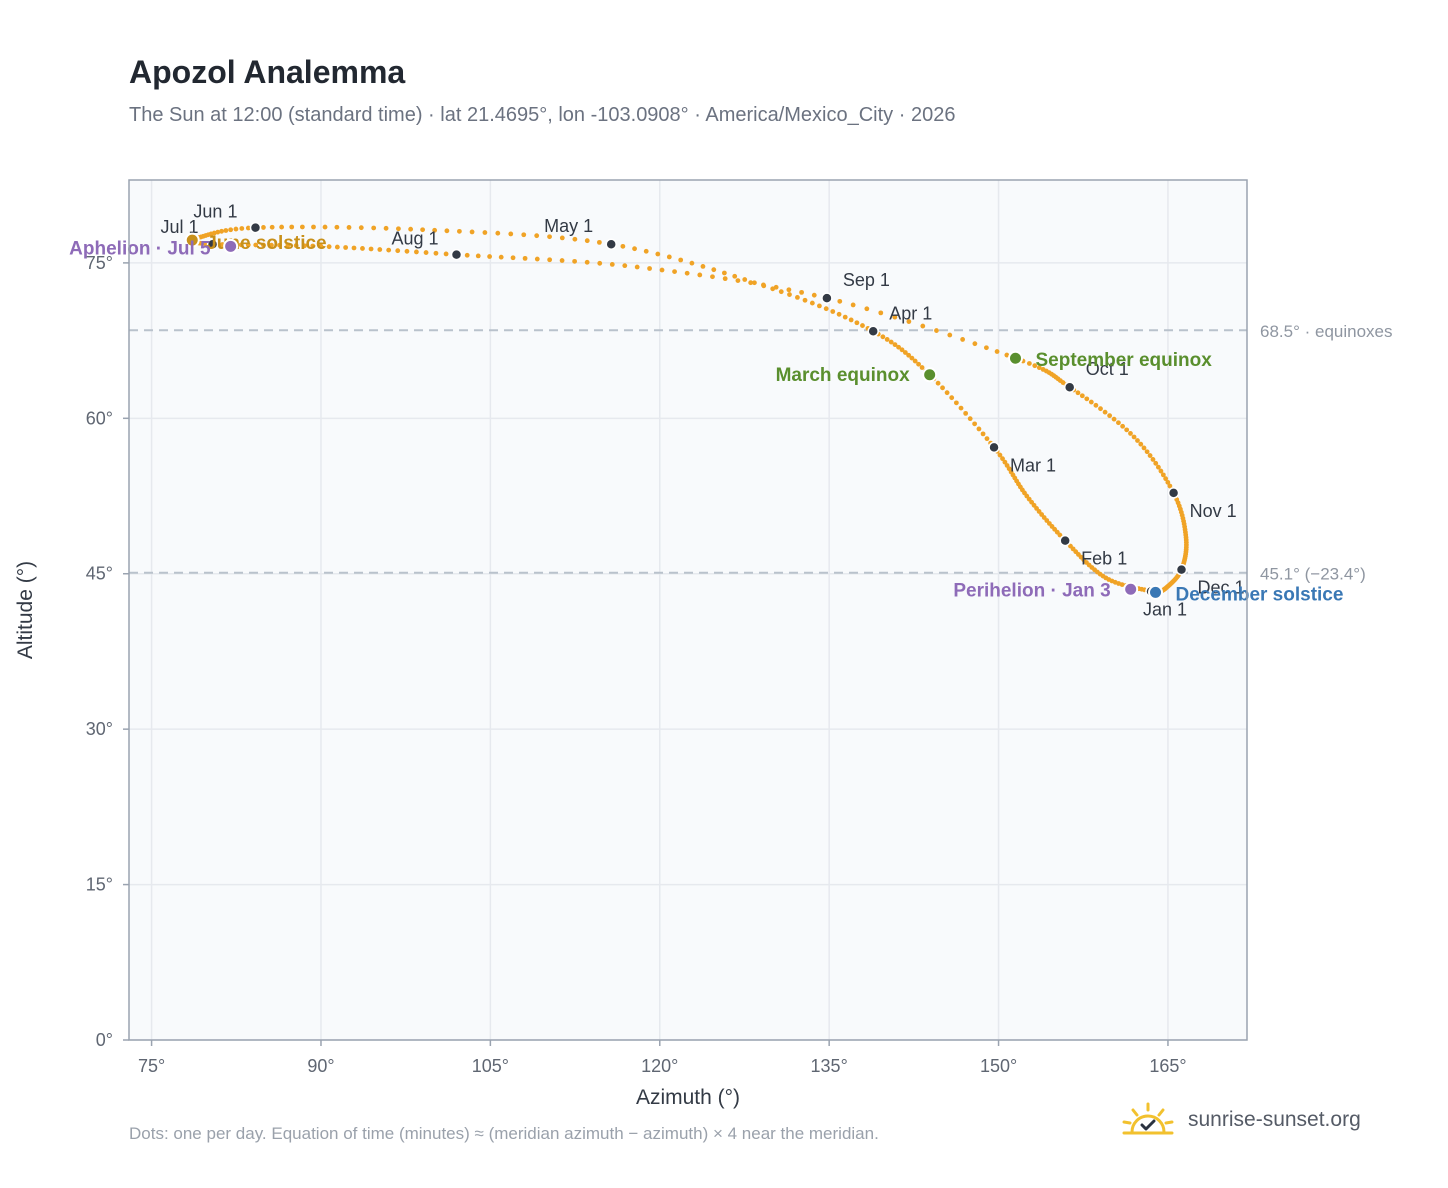 This screenshot has height=1188, width=1448. Describe the element at coordinates (151, 1066) in the screenshot. I see `x-tick-label: 75°` at that location.